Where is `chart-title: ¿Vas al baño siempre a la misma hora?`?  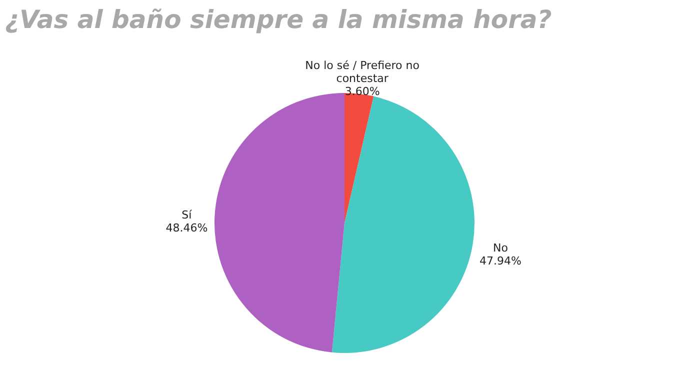
chart-title: ¿Vas al baño siempre a la misma hora? is located at coordinates (278, 19).